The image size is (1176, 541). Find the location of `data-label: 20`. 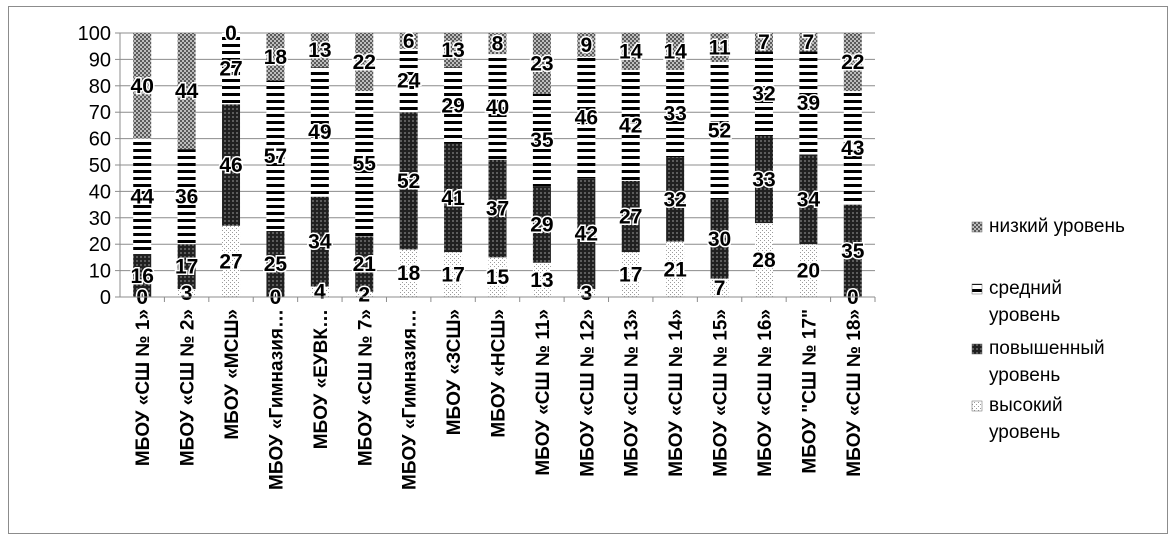

data-label: 20 is located at coordinates (808, 271).